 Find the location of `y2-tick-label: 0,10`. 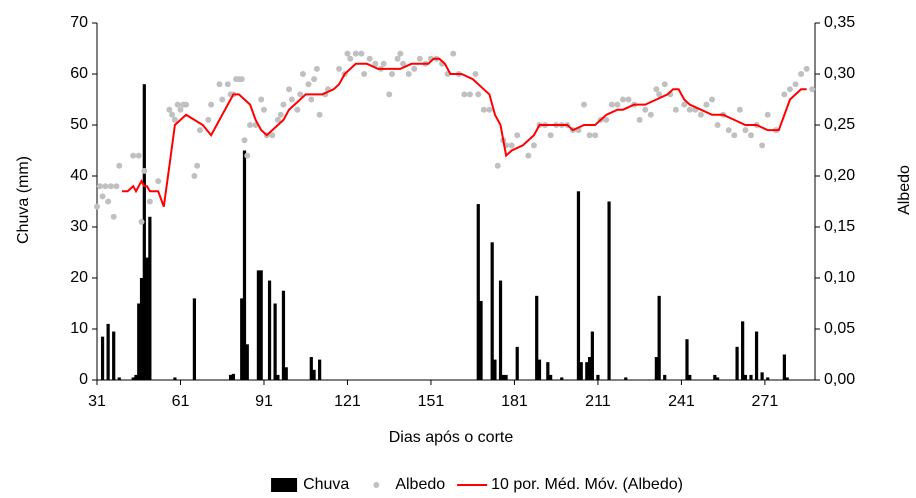

y2-tick-label: 0,10 is located at coordinates (839, 277).